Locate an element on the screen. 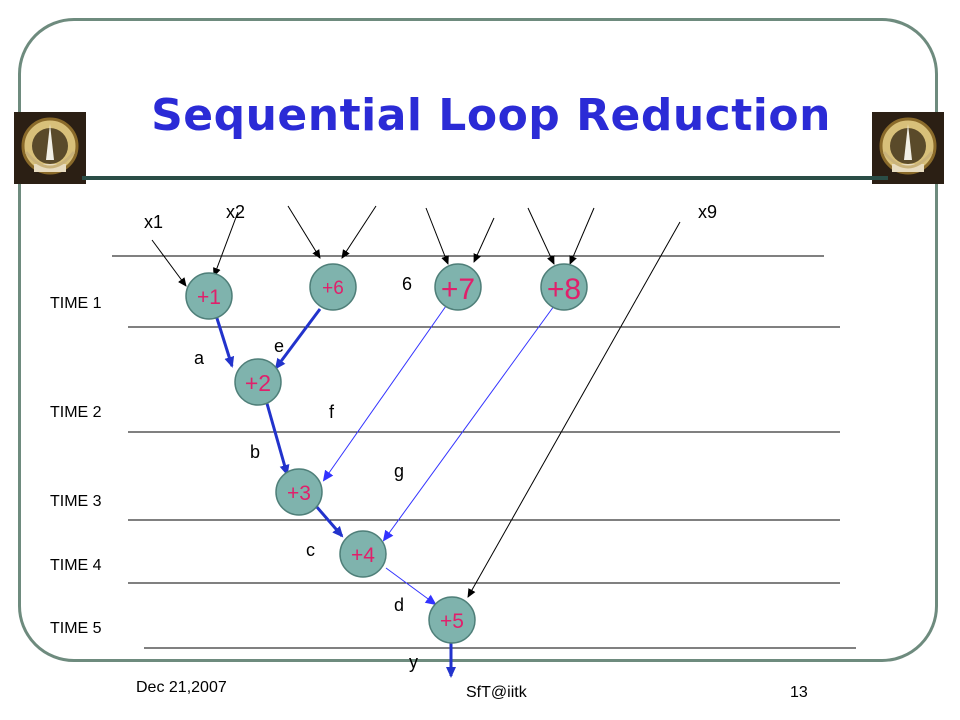  input-arrow-x2 is located at coordinates (226, 244).